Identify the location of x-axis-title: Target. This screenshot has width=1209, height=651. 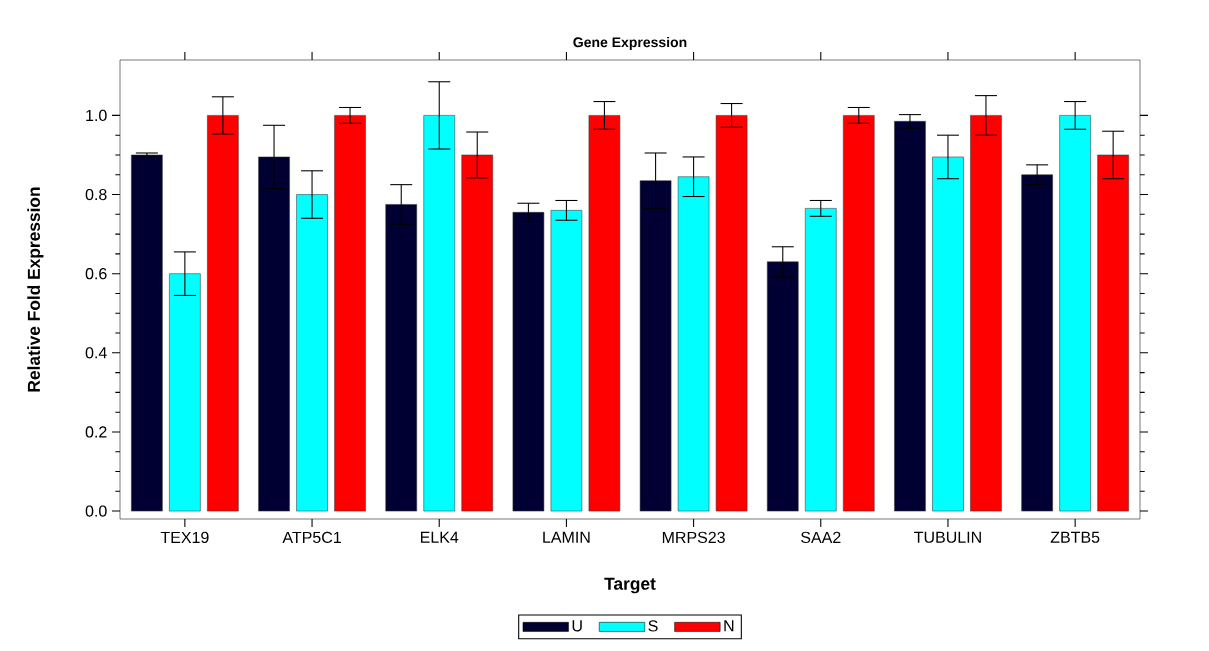
(630, 585).